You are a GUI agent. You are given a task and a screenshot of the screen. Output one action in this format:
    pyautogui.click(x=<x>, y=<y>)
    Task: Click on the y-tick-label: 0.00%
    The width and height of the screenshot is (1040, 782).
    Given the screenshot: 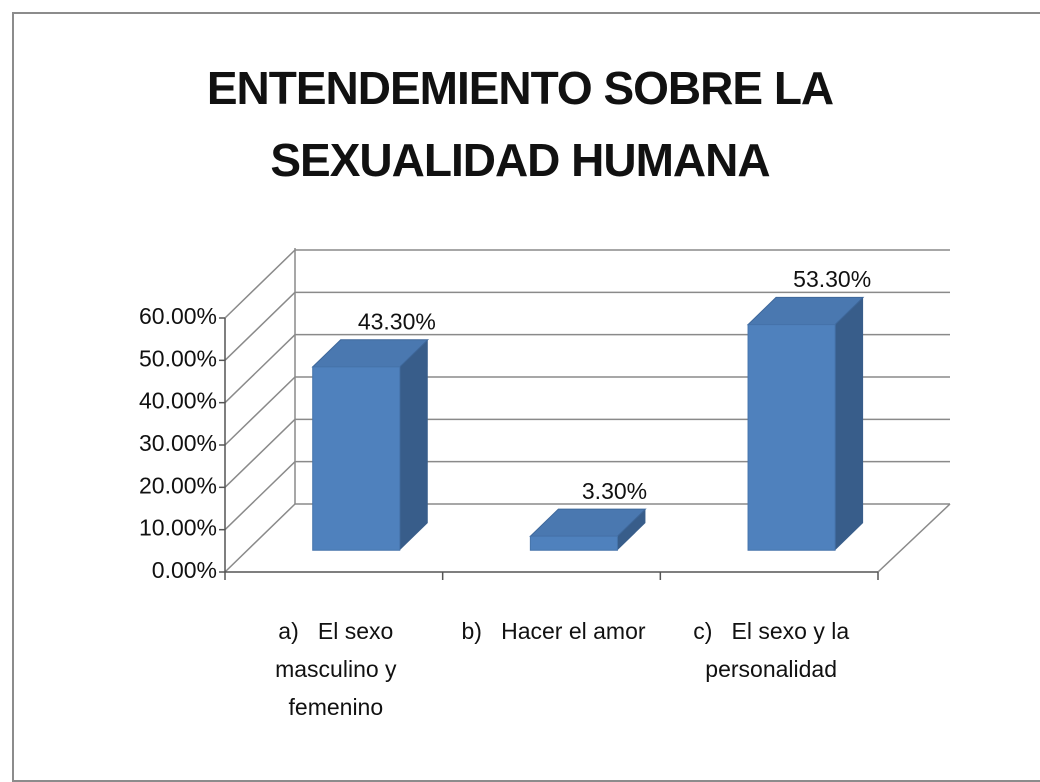 What is the action you would take?
    pyautogui.click(x=184, y=570)
    